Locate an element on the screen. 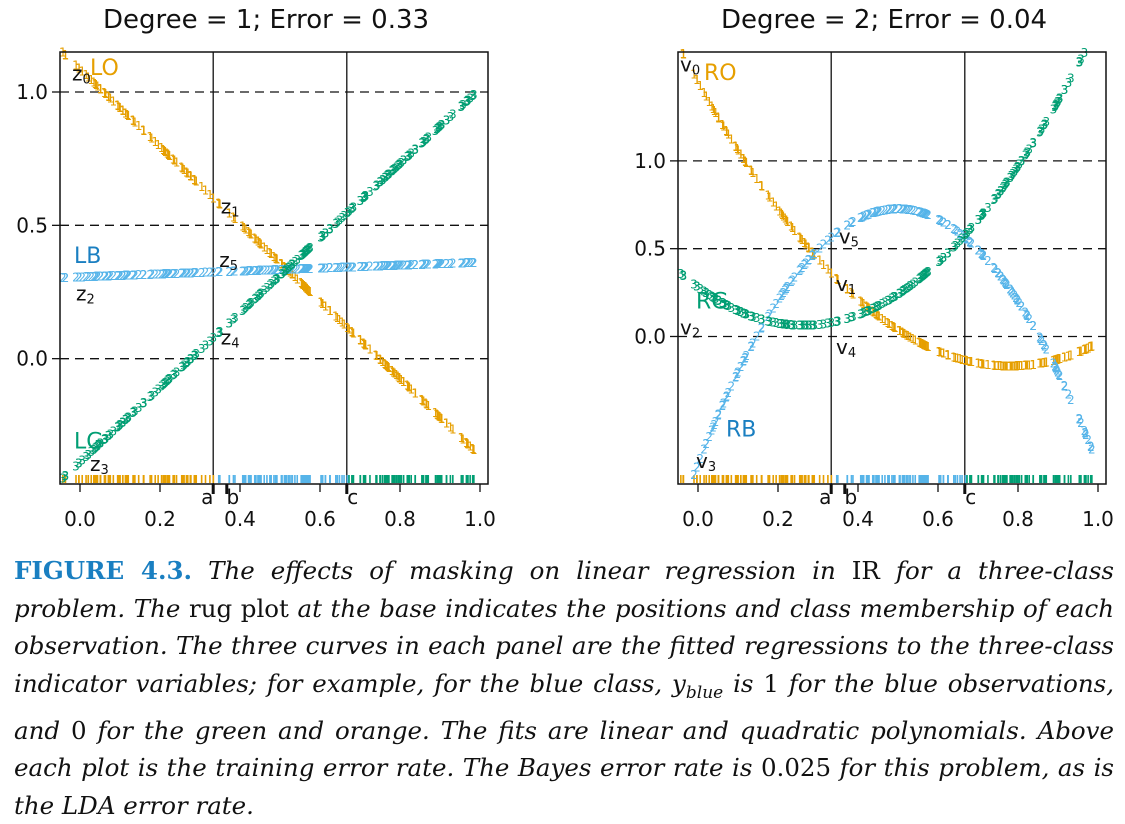 The image size is (1125, 824). caption-reals-symbol: IR is located at coordinates (865, 570).